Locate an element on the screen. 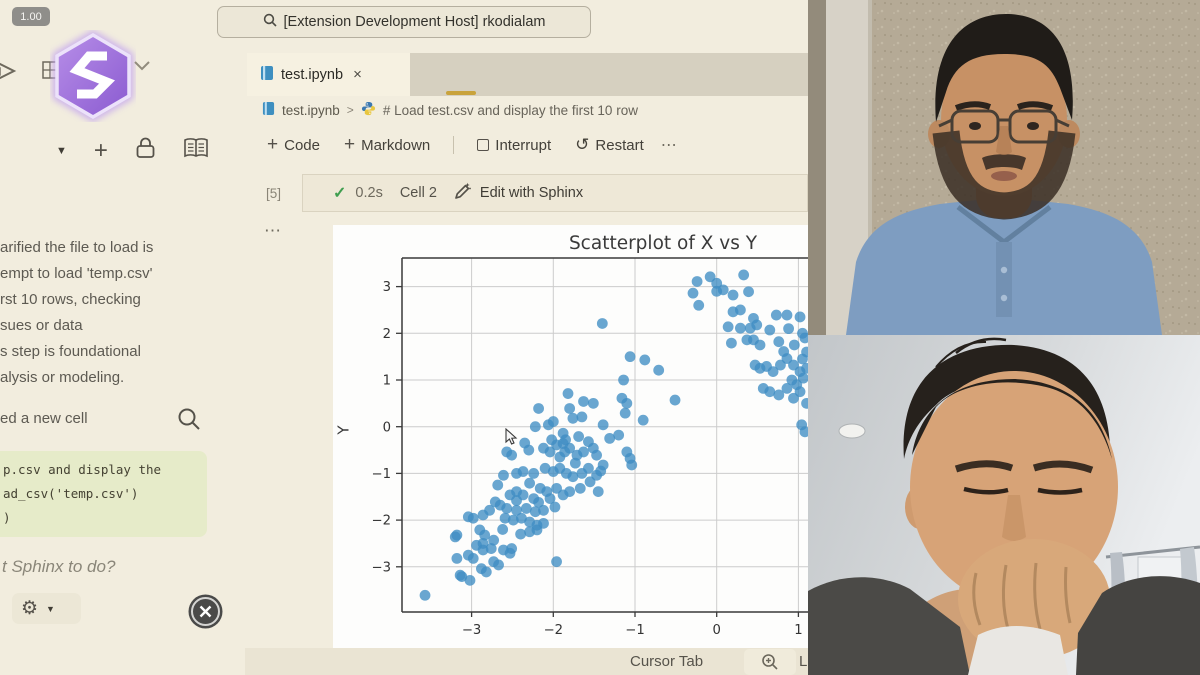  restart-button: ↺ Restart is located at coordinates (609, 145).